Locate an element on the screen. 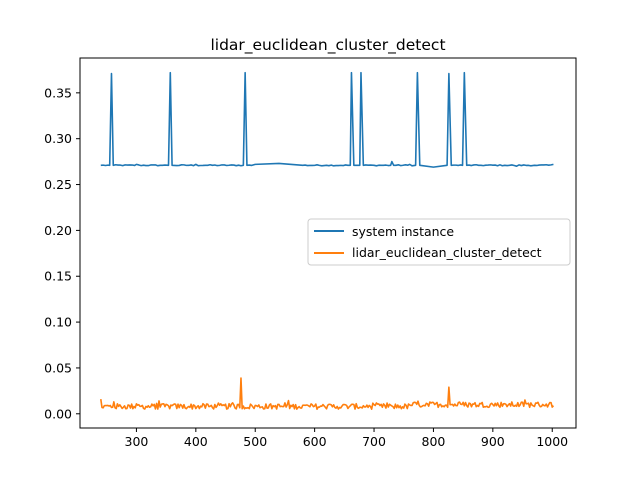 Image resolution: width=640 pixels, height=480 pixels. series-line-lidar is located at coordinates (327, 393).